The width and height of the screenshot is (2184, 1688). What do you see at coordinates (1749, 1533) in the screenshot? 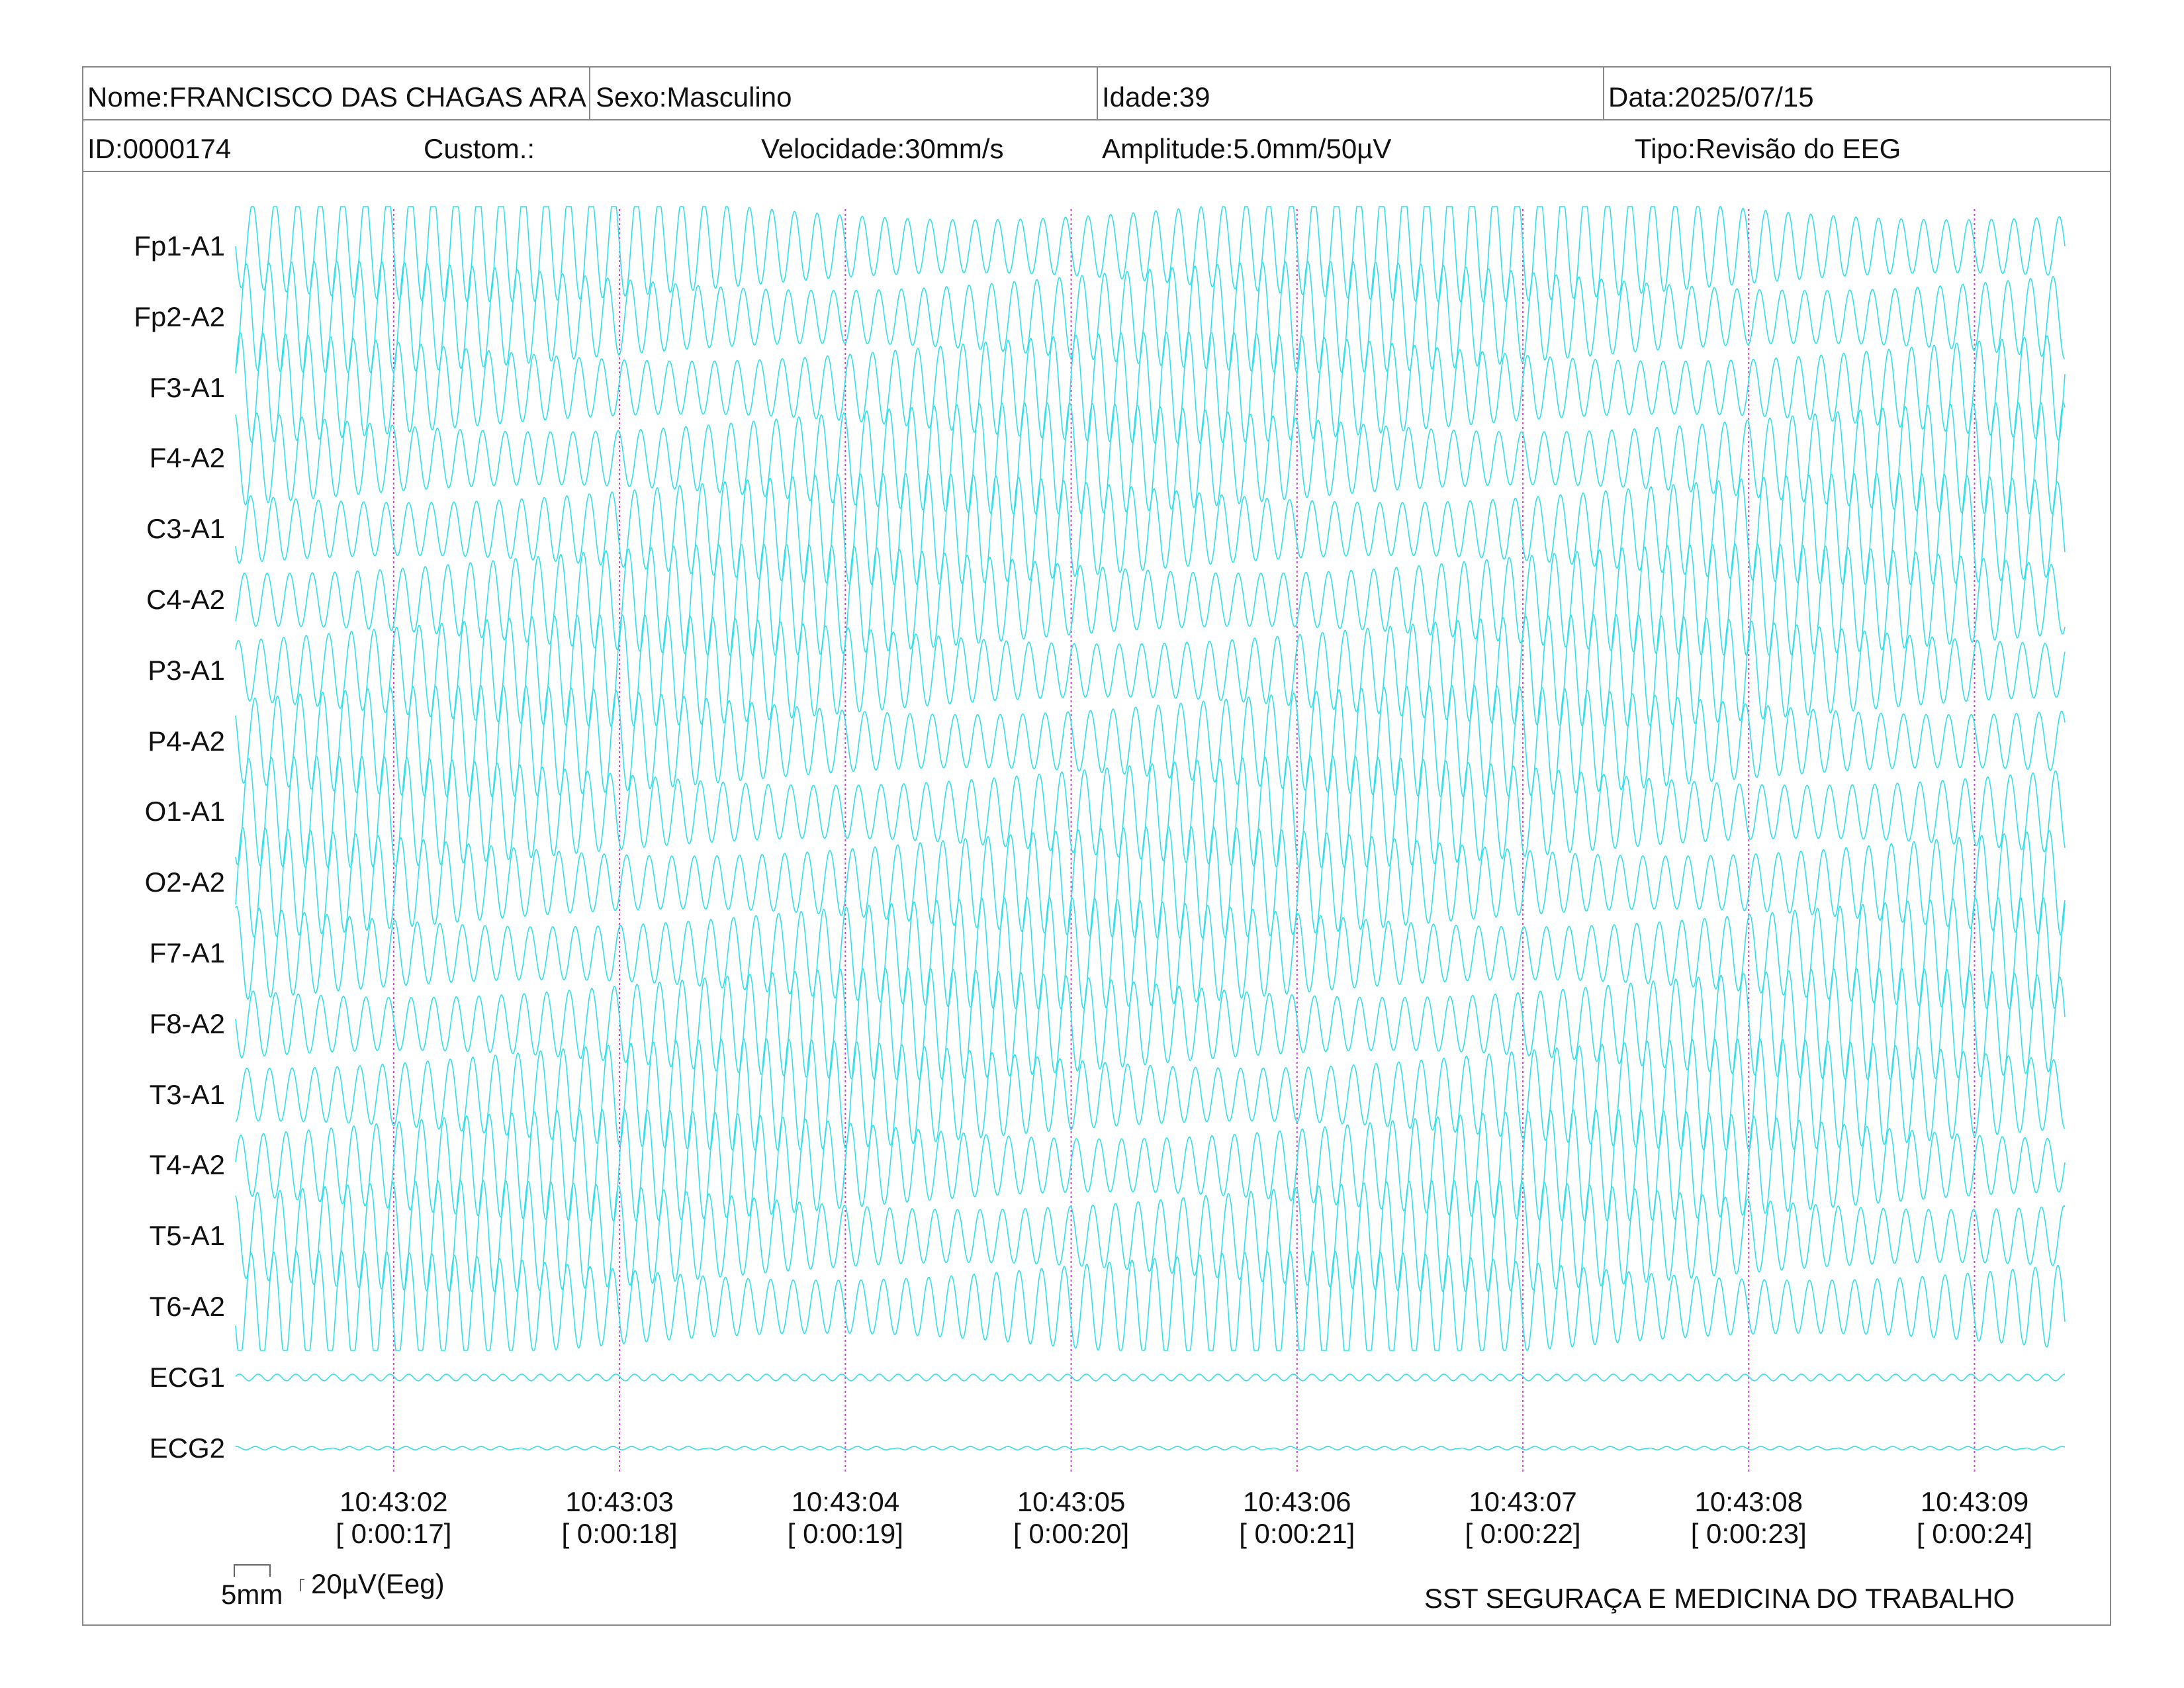
I see `time-label-elapsed: [ 0:00:23]` at bounding box center [1749, 1533].